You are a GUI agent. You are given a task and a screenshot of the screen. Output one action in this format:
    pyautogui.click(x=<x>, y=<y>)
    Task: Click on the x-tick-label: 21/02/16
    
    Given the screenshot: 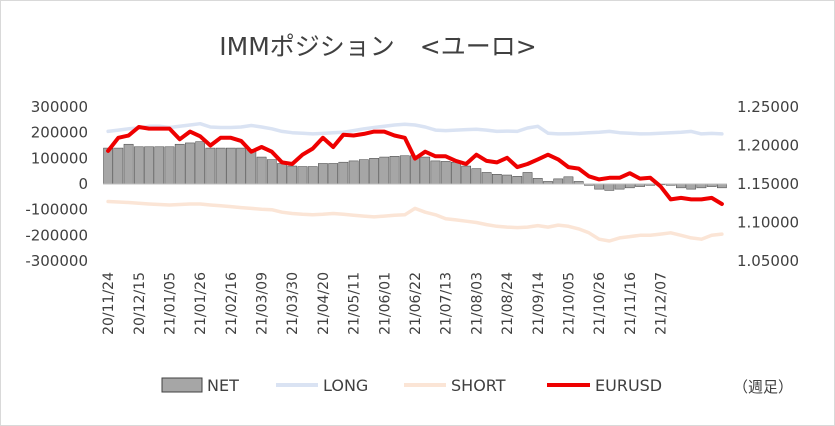 What is the action you would take?
    pyautogui.click(x=232, y=303)
    